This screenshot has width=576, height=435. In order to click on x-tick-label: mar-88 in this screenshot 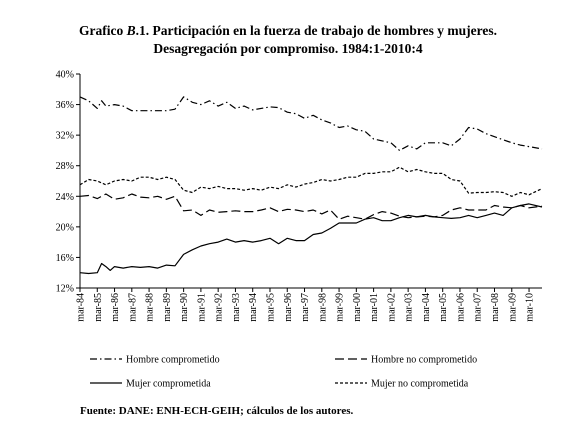, I will do `click(150, 307)`.